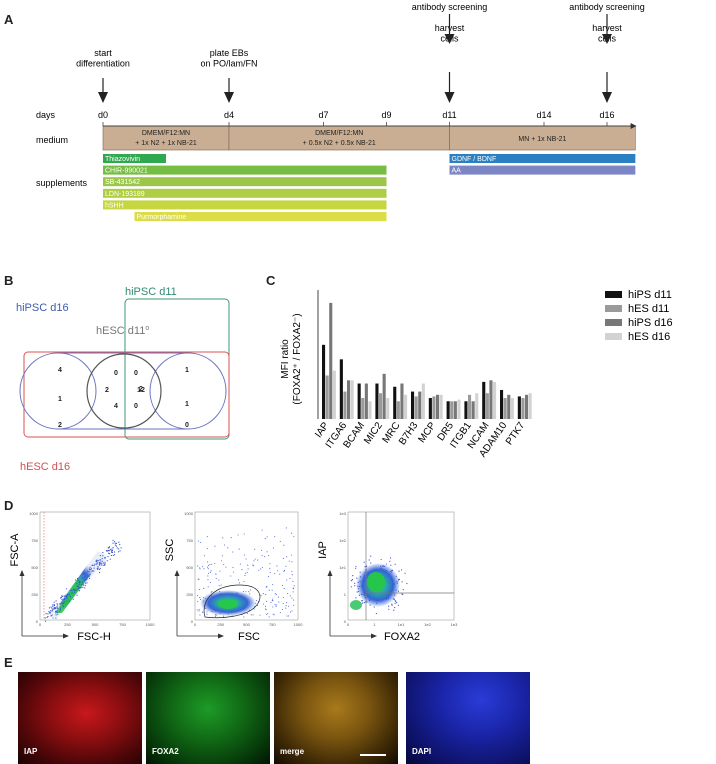  I want to click on day-tick-d9: d9, so click(386, 115).